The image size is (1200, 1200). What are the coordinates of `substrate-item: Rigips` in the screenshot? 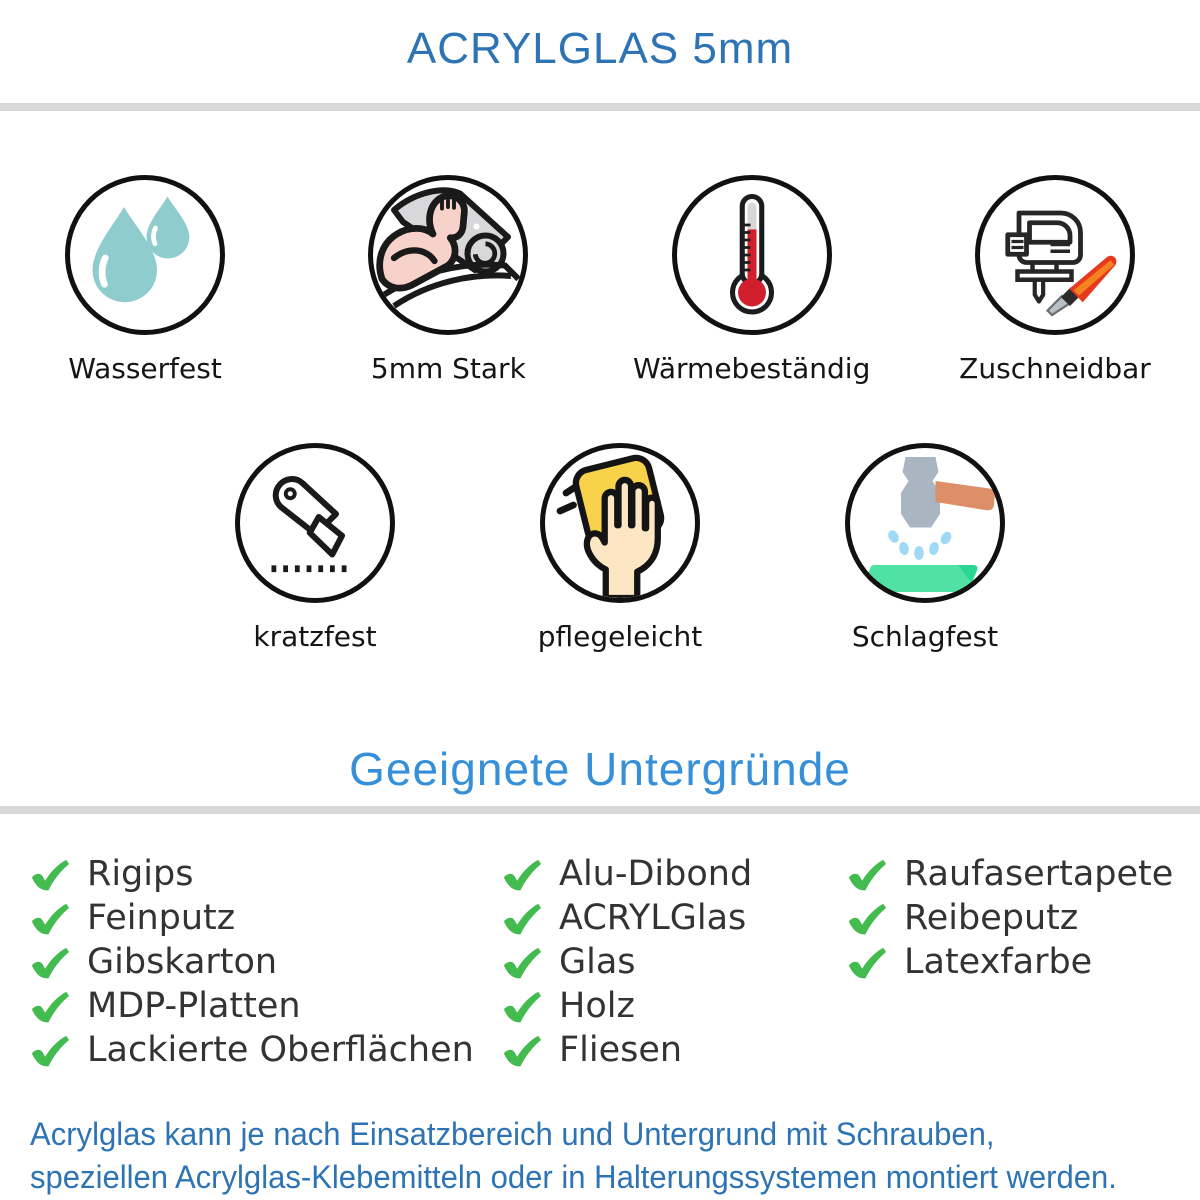 It's located at (264, 874).